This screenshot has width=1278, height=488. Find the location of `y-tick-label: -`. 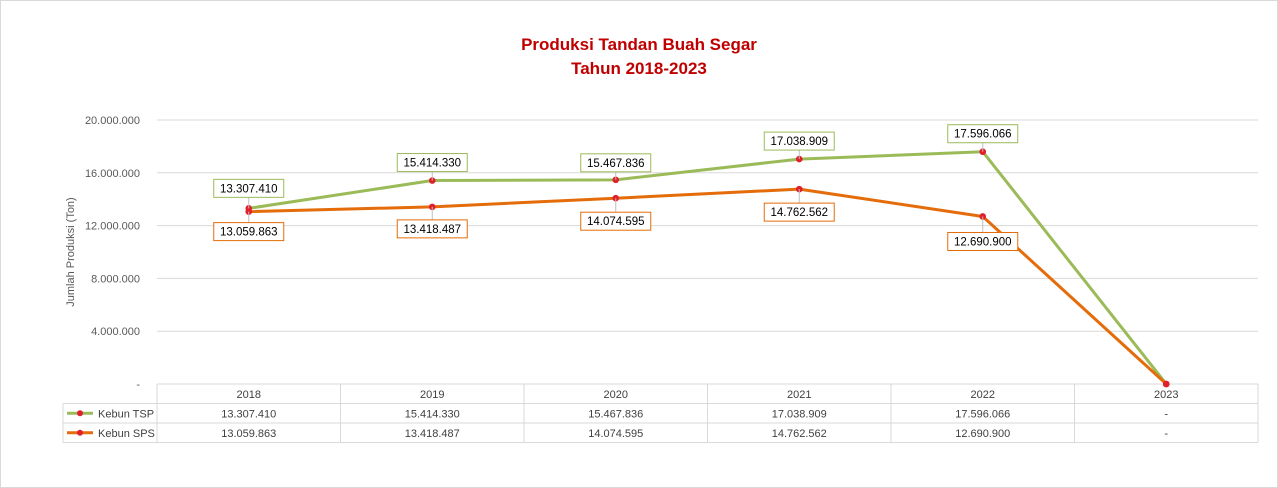

y-tick-label: - is located at coordinates (138, 385).